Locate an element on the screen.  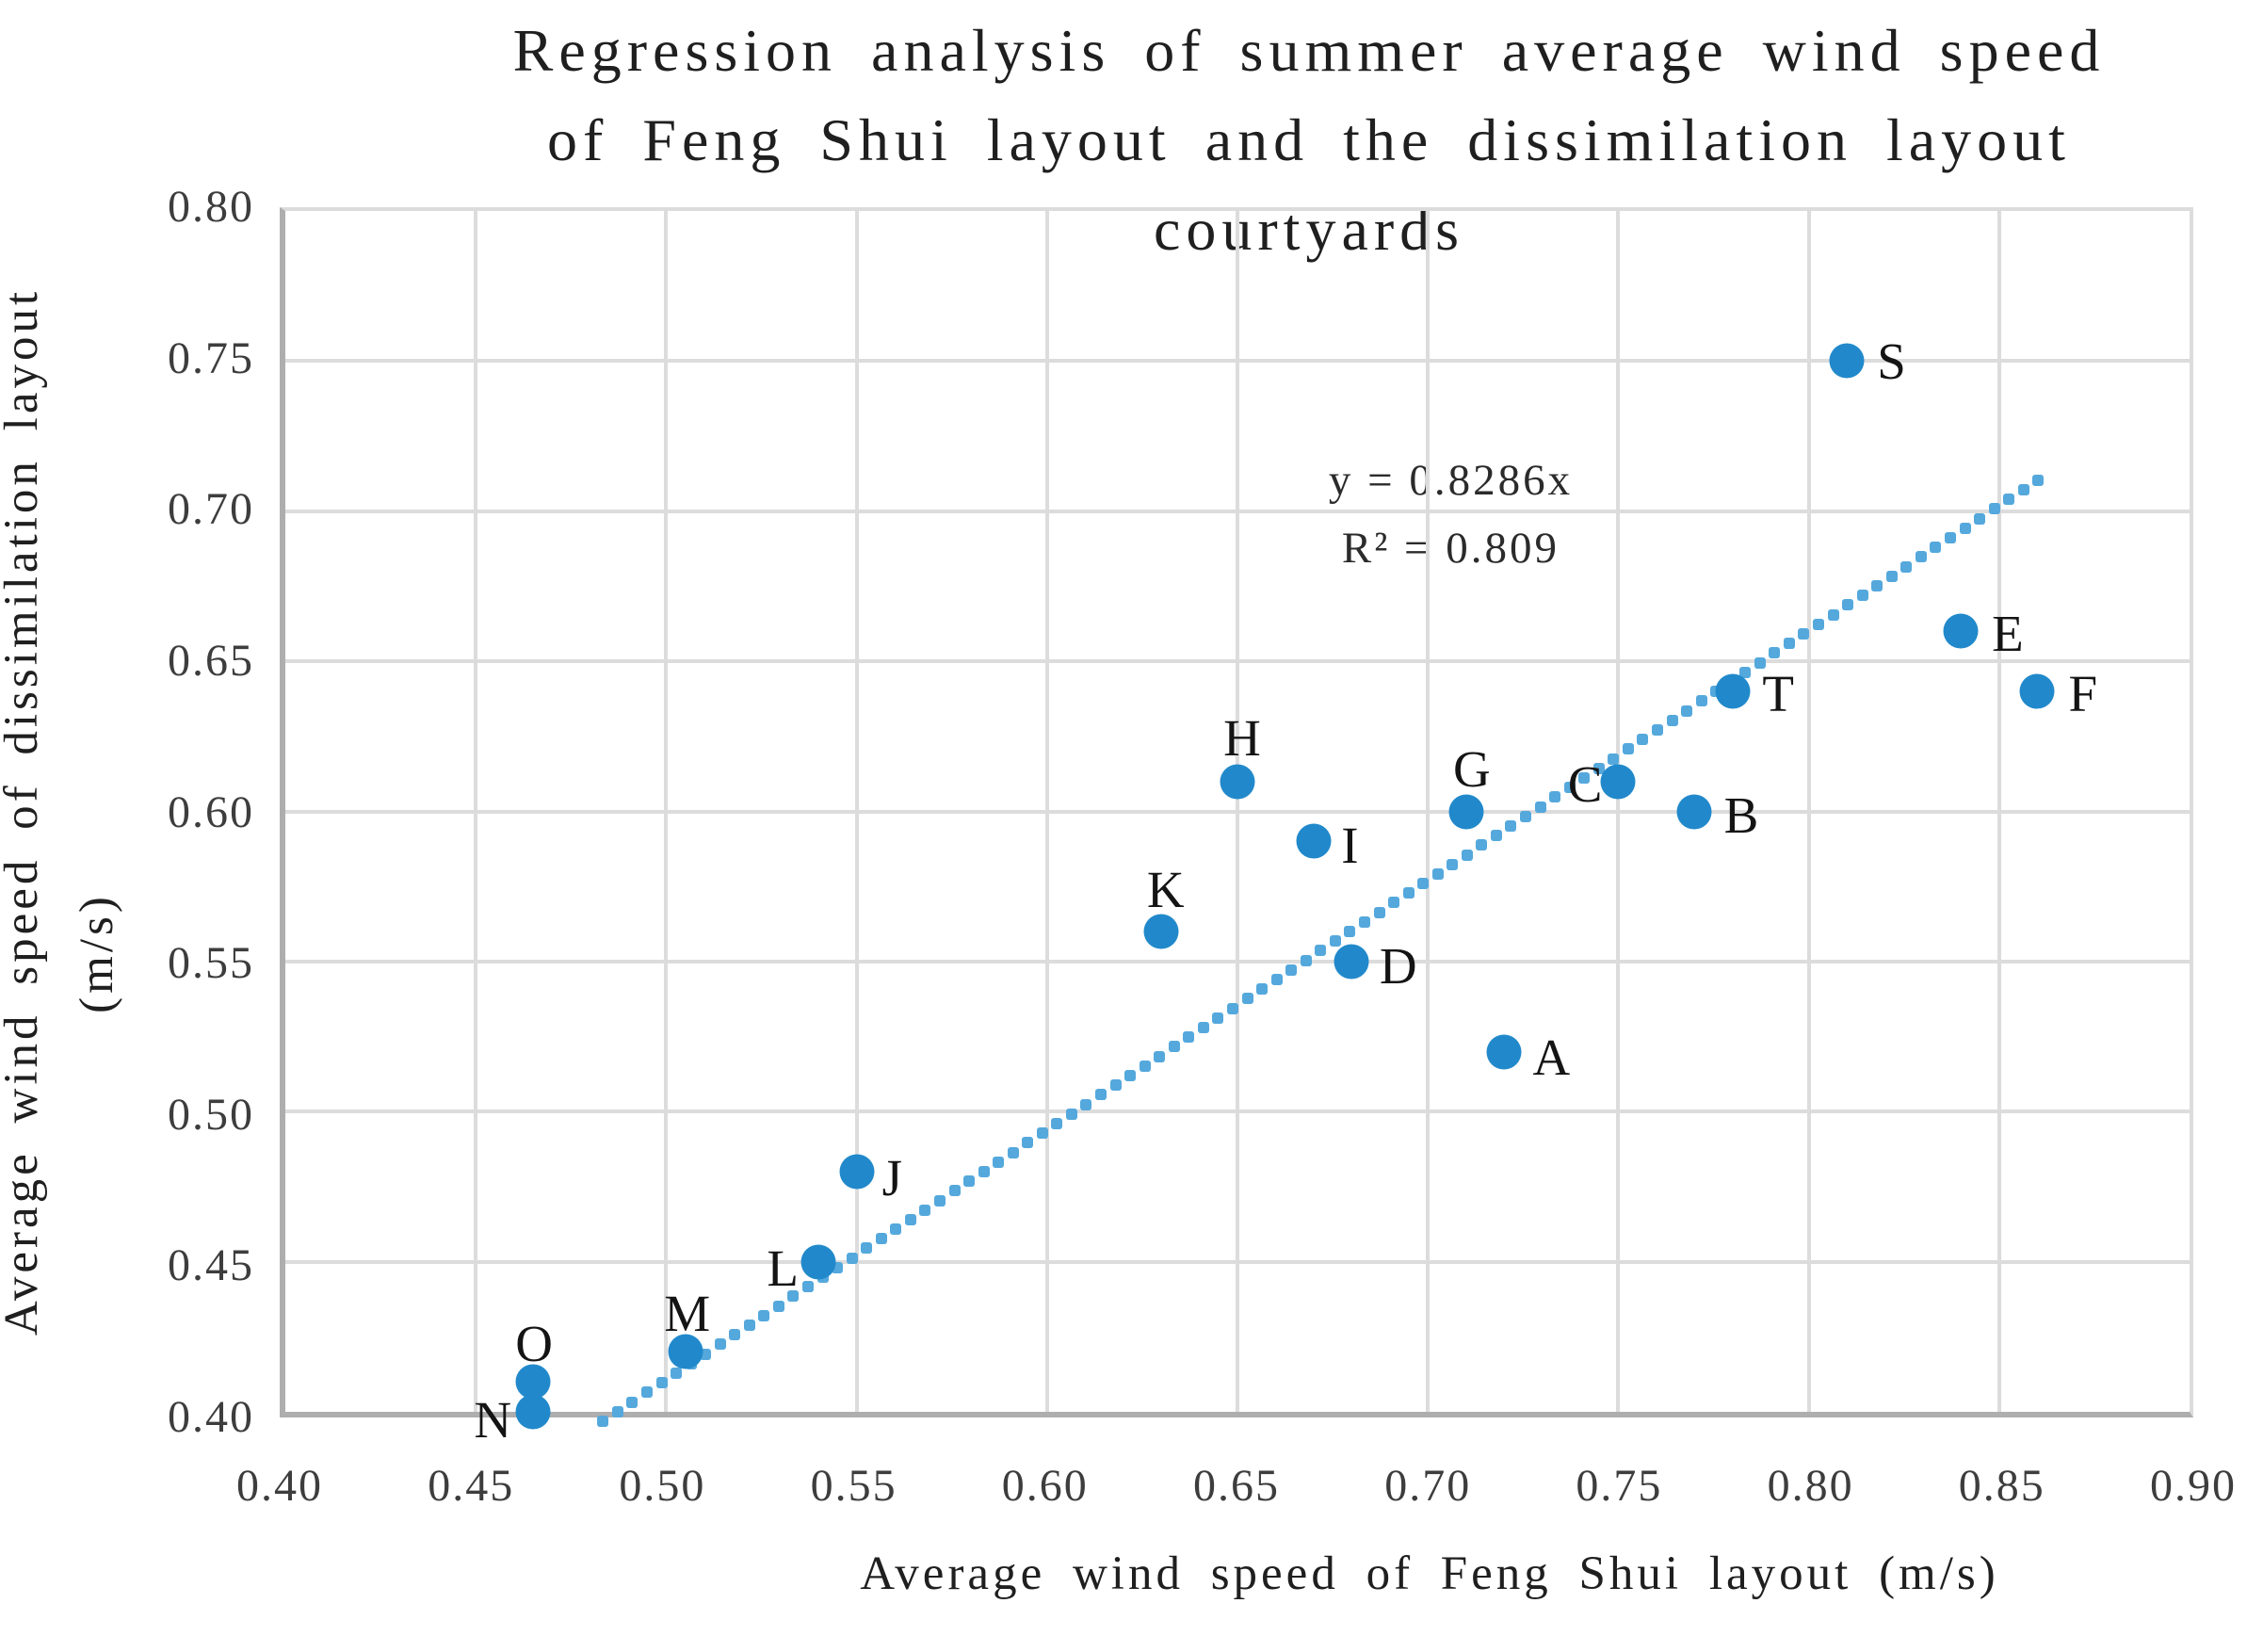
y-tick-label: 0.65 is located at coordinates (211, 661).